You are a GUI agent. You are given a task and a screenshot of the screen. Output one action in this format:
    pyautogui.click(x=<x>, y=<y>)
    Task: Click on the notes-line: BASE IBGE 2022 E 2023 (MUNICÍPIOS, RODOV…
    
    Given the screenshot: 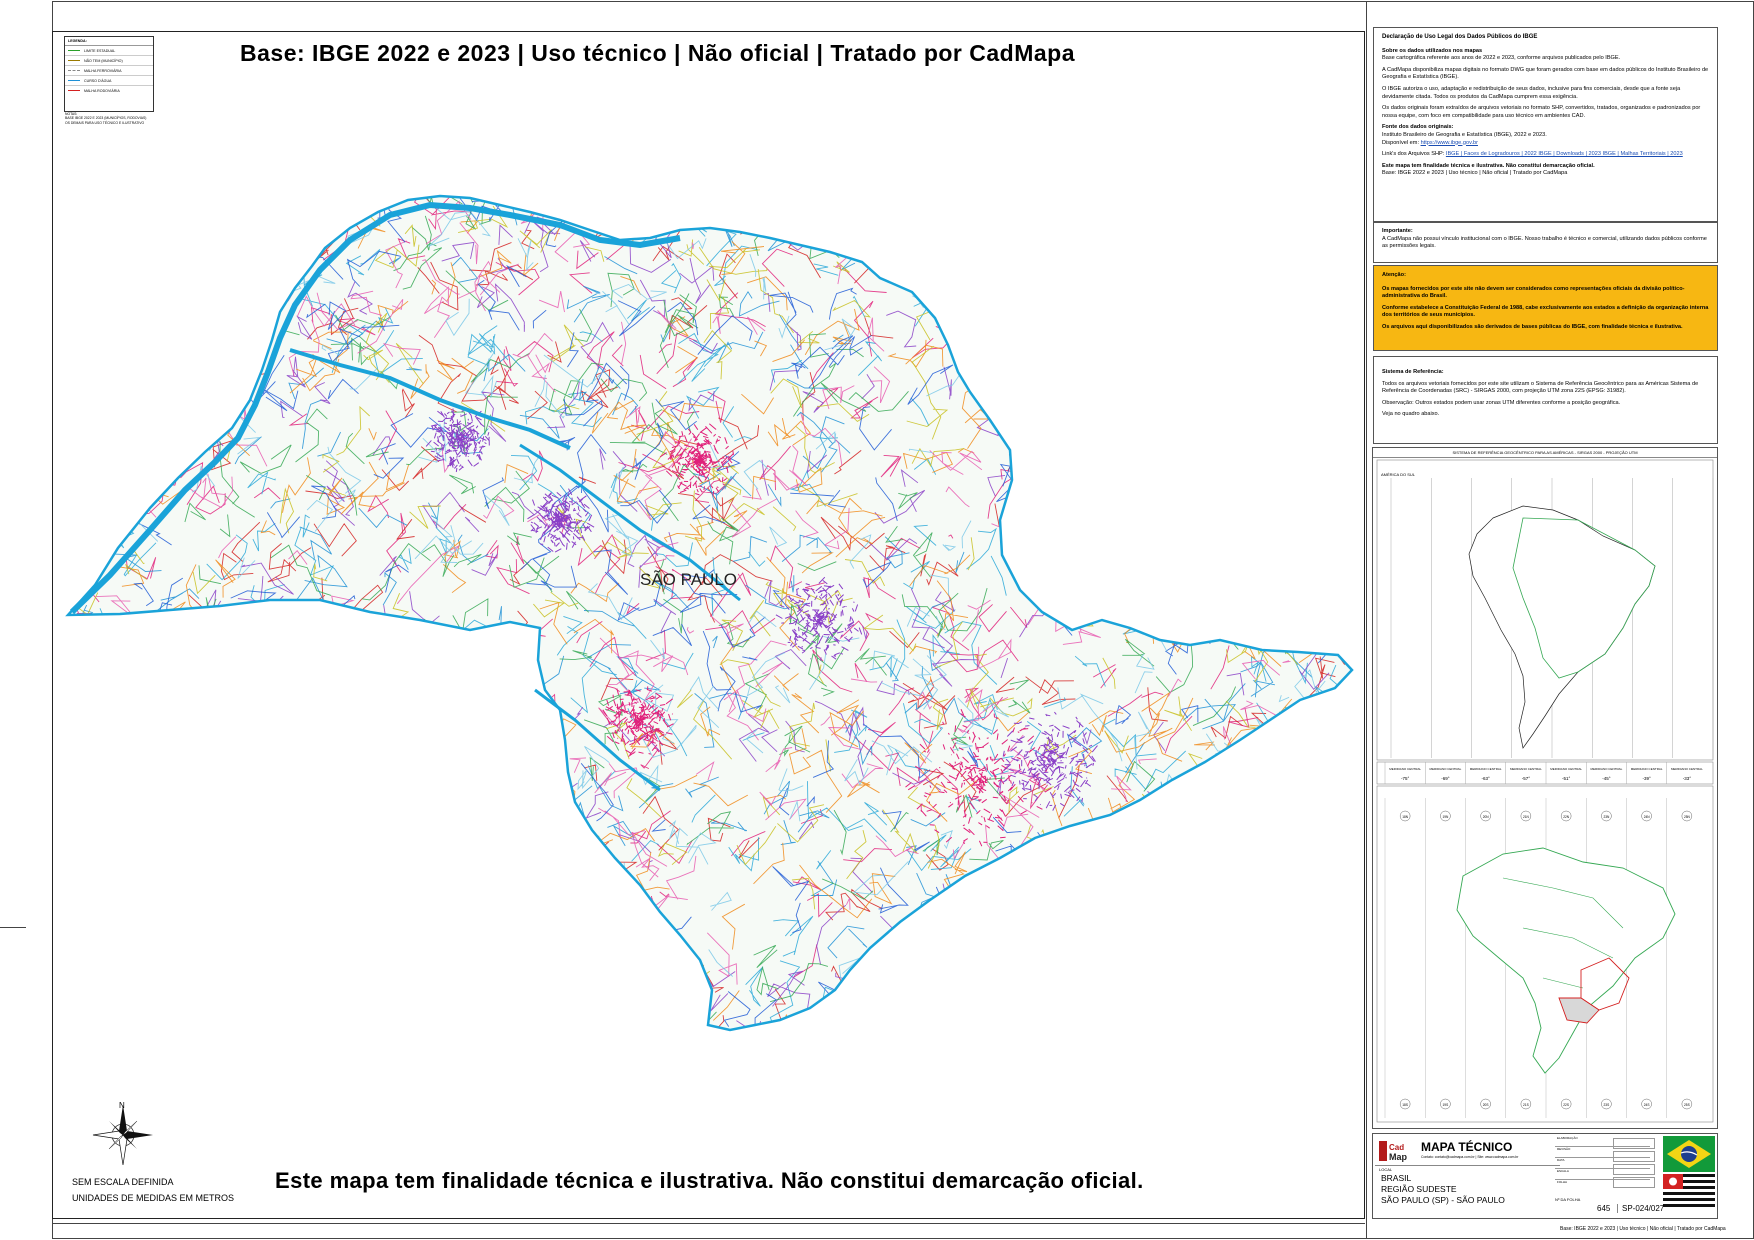 What is the action you would take?
    pyautogui.click(x=106, y=118)
    